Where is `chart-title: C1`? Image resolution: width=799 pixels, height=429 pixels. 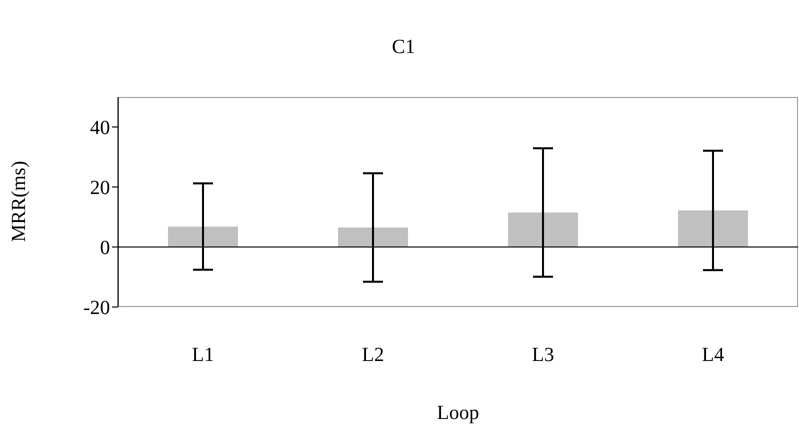
chart-title: C1 is located at coordinates (403, 47).